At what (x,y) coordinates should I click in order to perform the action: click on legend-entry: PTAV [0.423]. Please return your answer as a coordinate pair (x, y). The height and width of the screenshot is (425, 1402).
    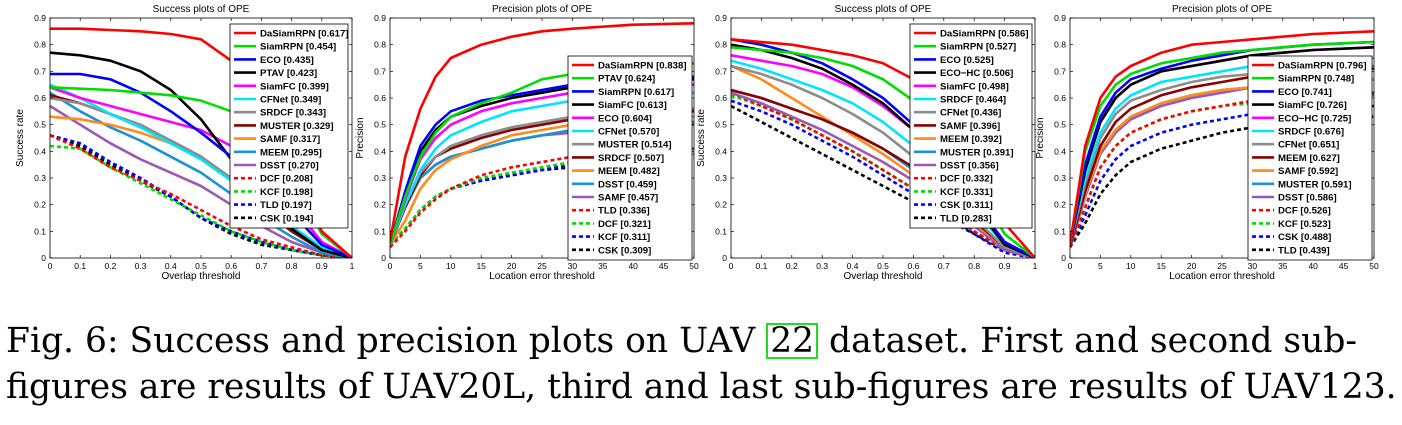
    Looking at the image, I should click on (288, 73).